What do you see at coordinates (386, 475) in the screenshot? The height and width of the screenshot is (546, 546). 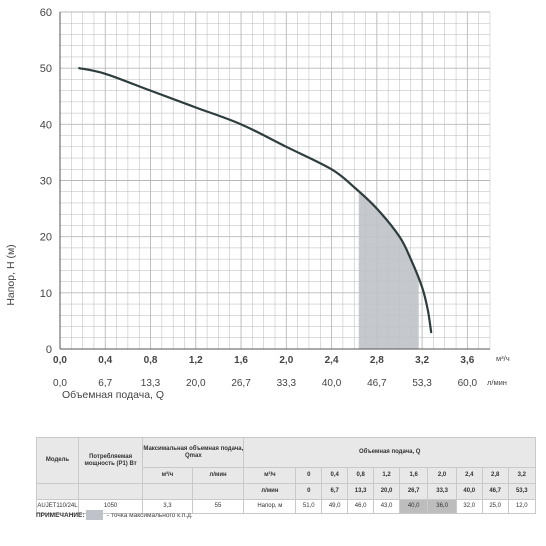 I see `flow-m3h-value: 1,2` at bounding box center [386, 475].